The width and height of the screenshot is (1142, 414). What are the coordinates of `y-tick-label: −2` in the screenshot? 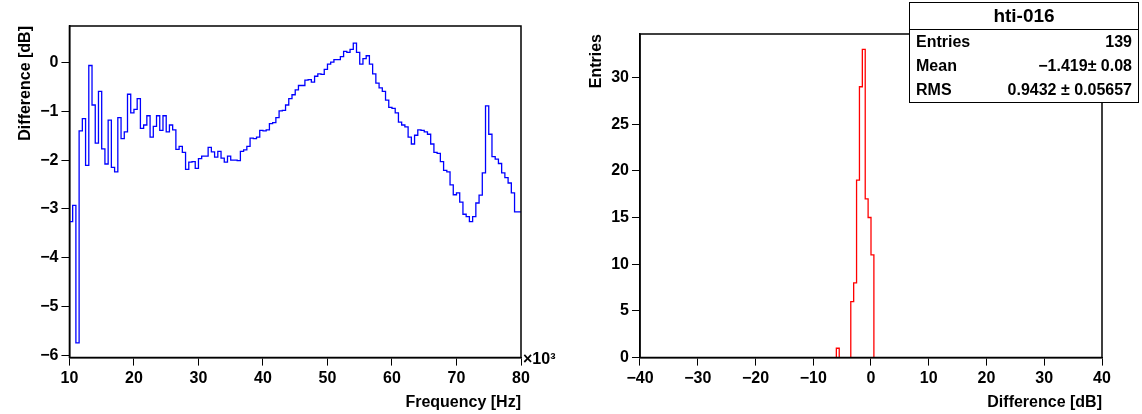 It's located at (49, 159).